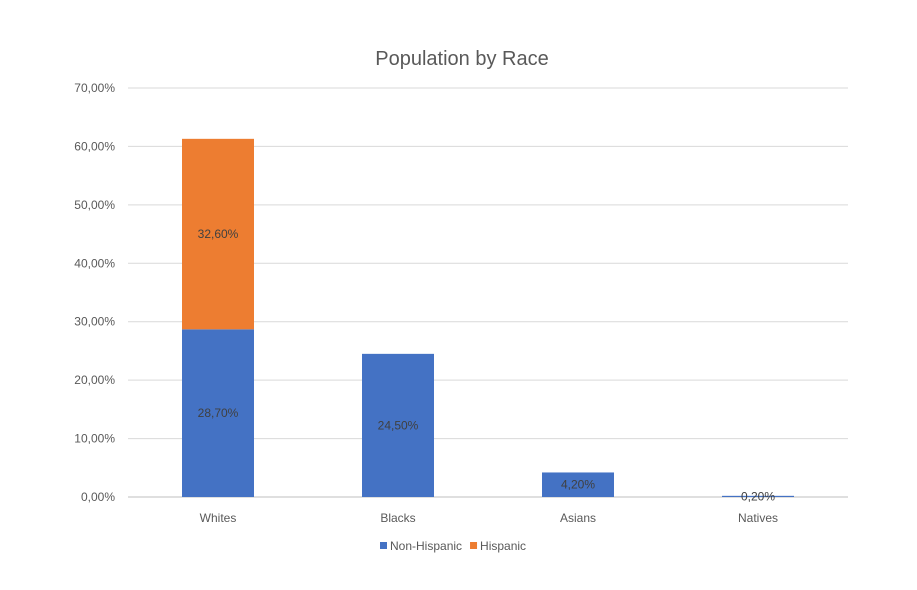  What do you see at coordinates (94, 322) in the screenshot?
I see `y-tick-label: 30,00%` at bounding box center [94, 322].